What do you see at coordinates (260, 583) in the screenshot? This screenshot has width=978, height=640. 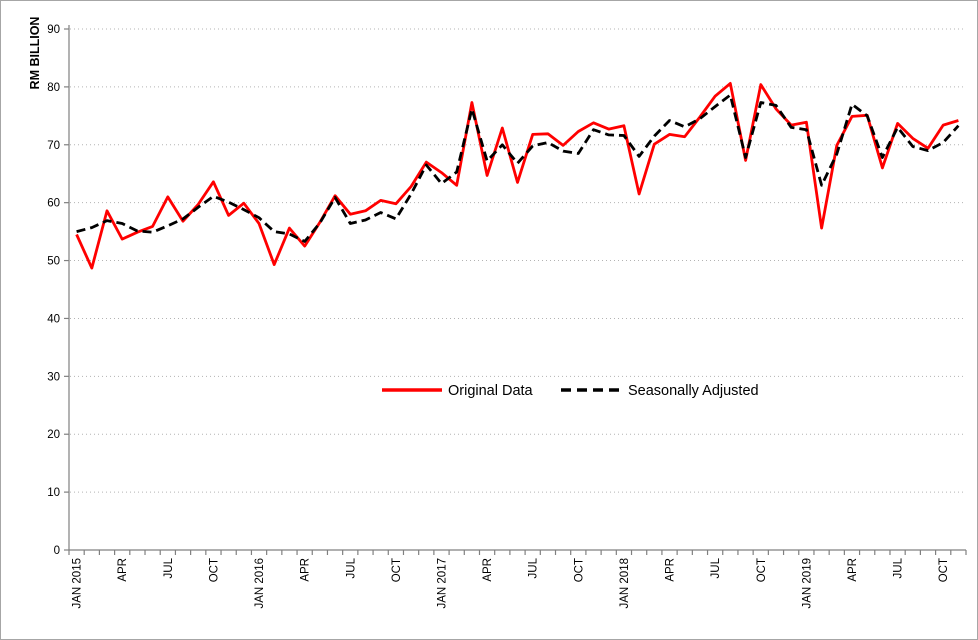 I see `x-tick-label: JAN 2016` at bounding box center [260, 583].